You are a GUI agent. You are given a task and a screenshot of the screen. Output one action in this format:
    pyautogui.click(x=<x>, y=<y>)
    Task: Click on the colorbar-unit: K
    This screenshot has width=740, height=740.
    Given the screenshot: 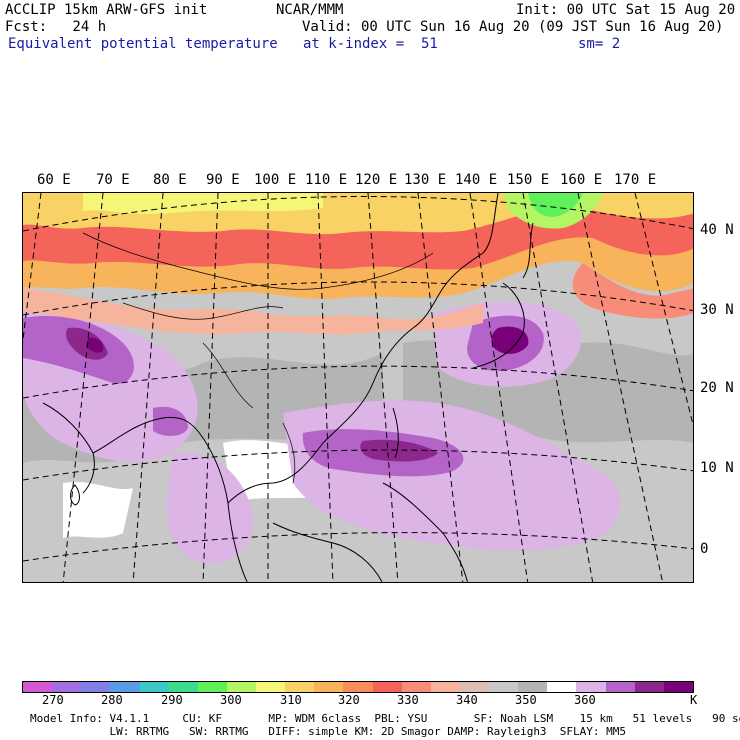 What is the action you would take?
    pyautogui.click(x=694, y=700)
    